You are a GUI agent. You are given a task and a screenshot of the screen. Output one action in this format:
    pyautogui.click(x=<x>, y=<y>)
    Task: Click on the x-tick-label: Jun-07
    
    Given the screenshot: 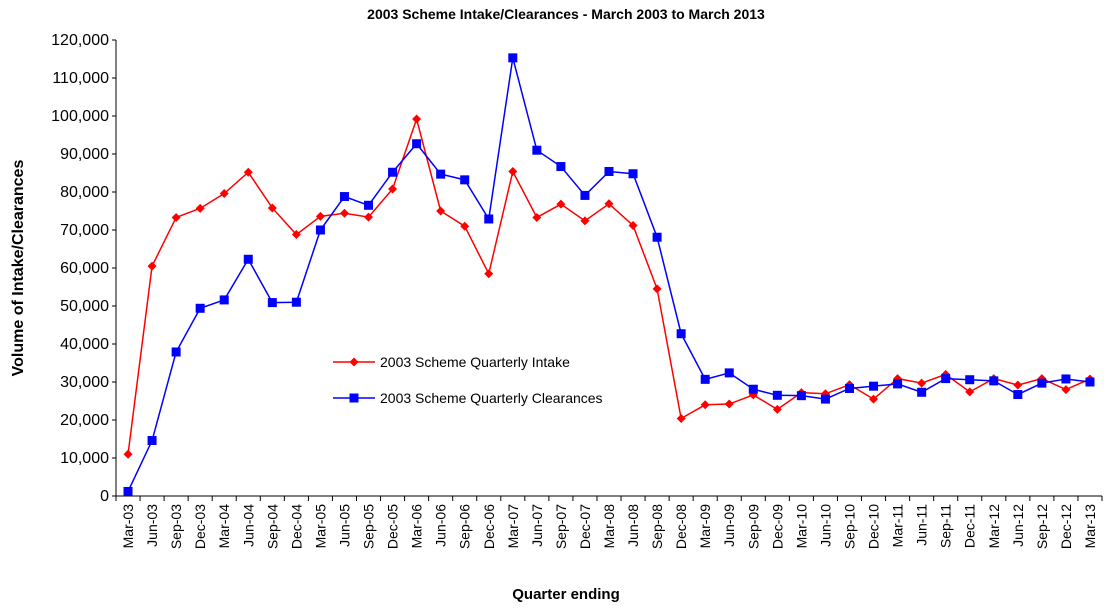 What is the action you would take?
    pyautogui.click(x=537, y=525)
    